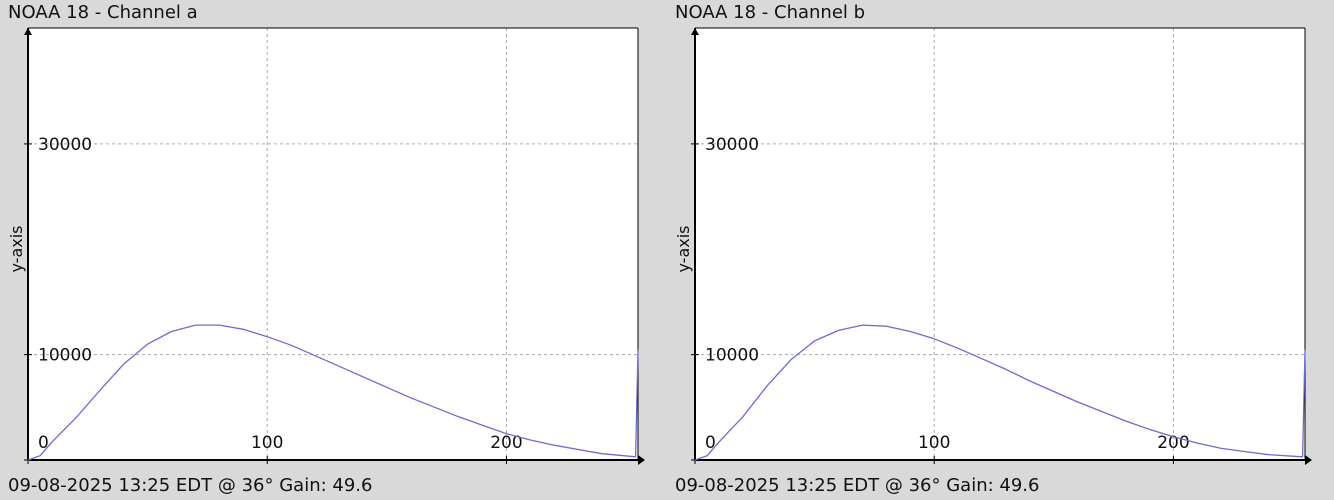 The width and height of the screenshot is (1334, 500). I want to click on chart-title: NOAA 18 - Channel b, so click(770, 12).